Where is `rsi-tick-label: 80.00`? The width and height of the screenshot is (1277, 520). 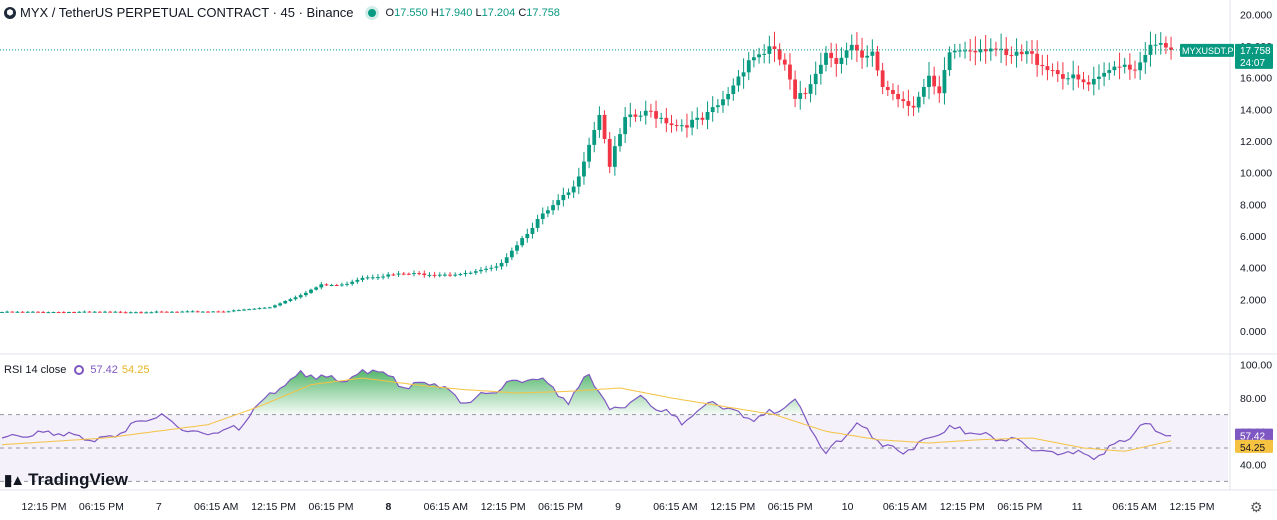
rsi-tick-label: 80.00 is located at coordinates (1253, 399).